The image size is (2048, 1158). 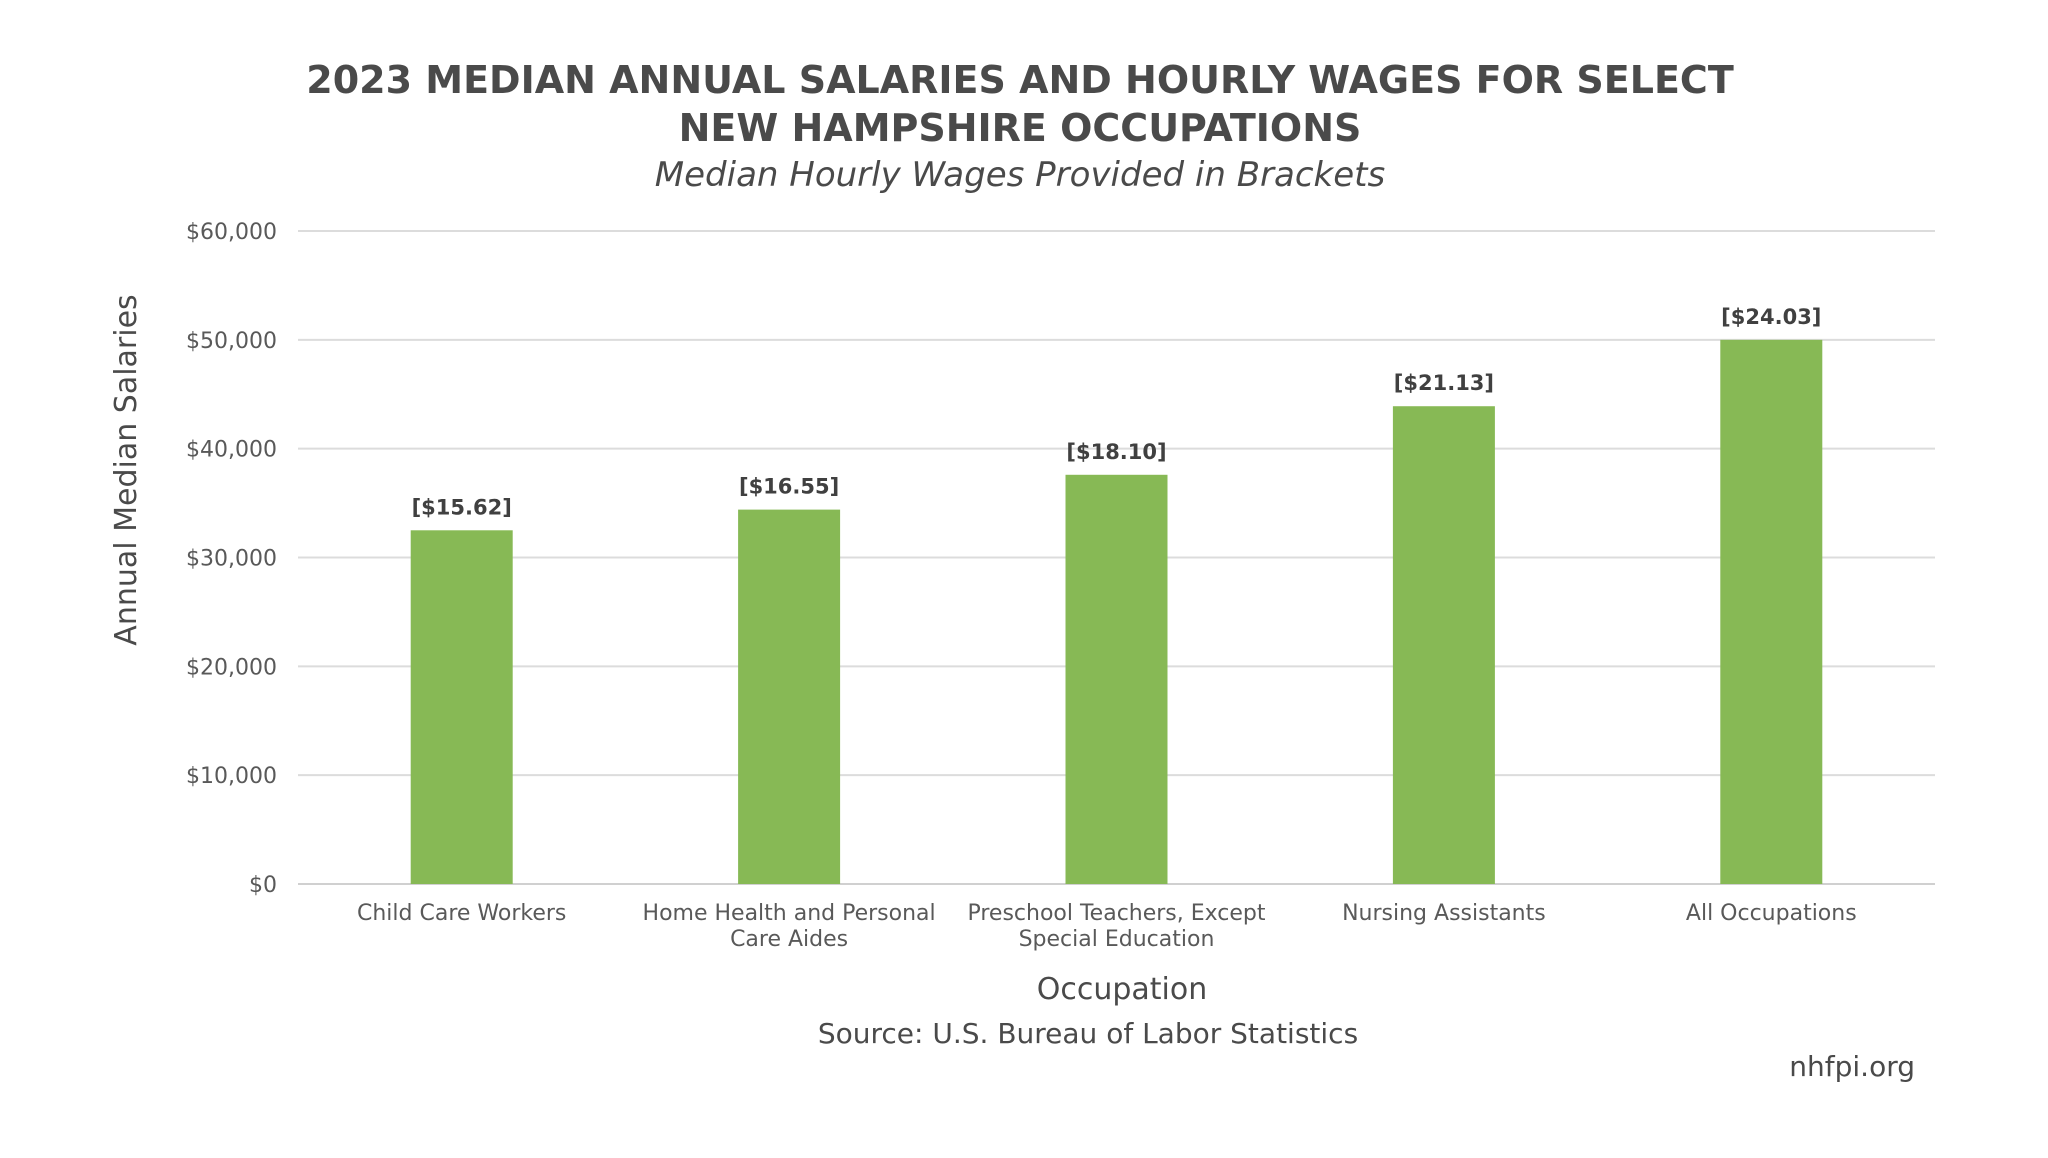 What do you see at coordinates (1444, 913) in the screenshot?
I see `x-category-label: Nursing Assistants` at bounding box center [1444, 913].